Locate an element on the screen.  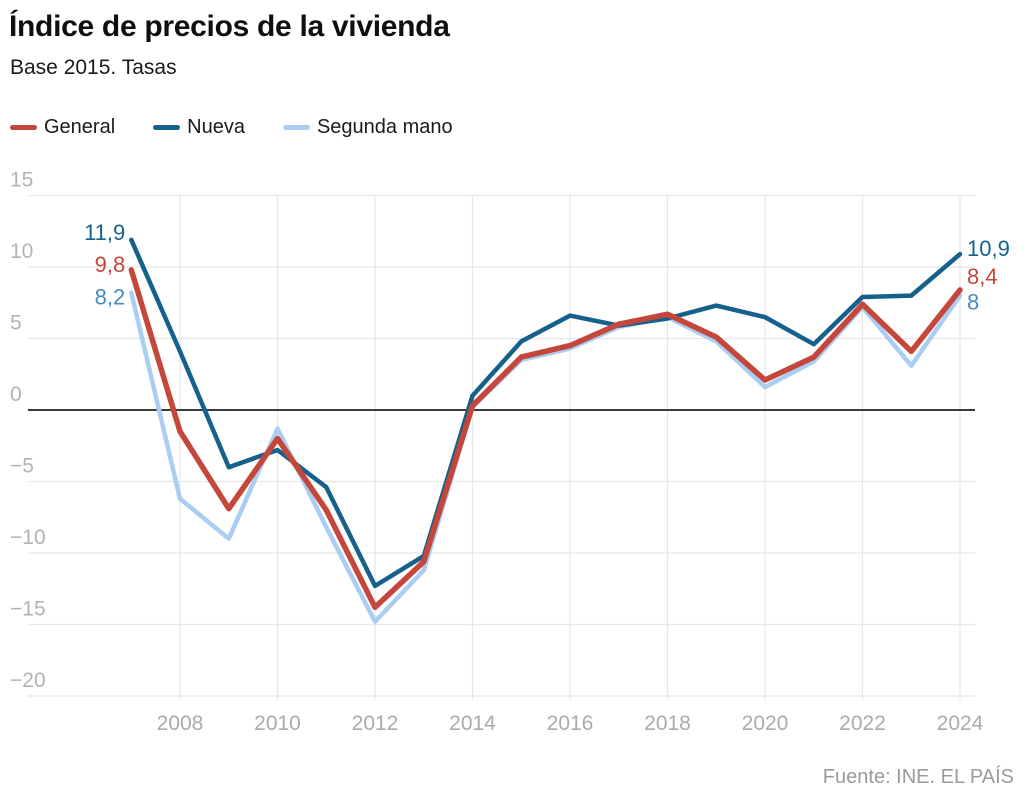
legend-item-nueva: Nueva is located at coordinates (199, 127).